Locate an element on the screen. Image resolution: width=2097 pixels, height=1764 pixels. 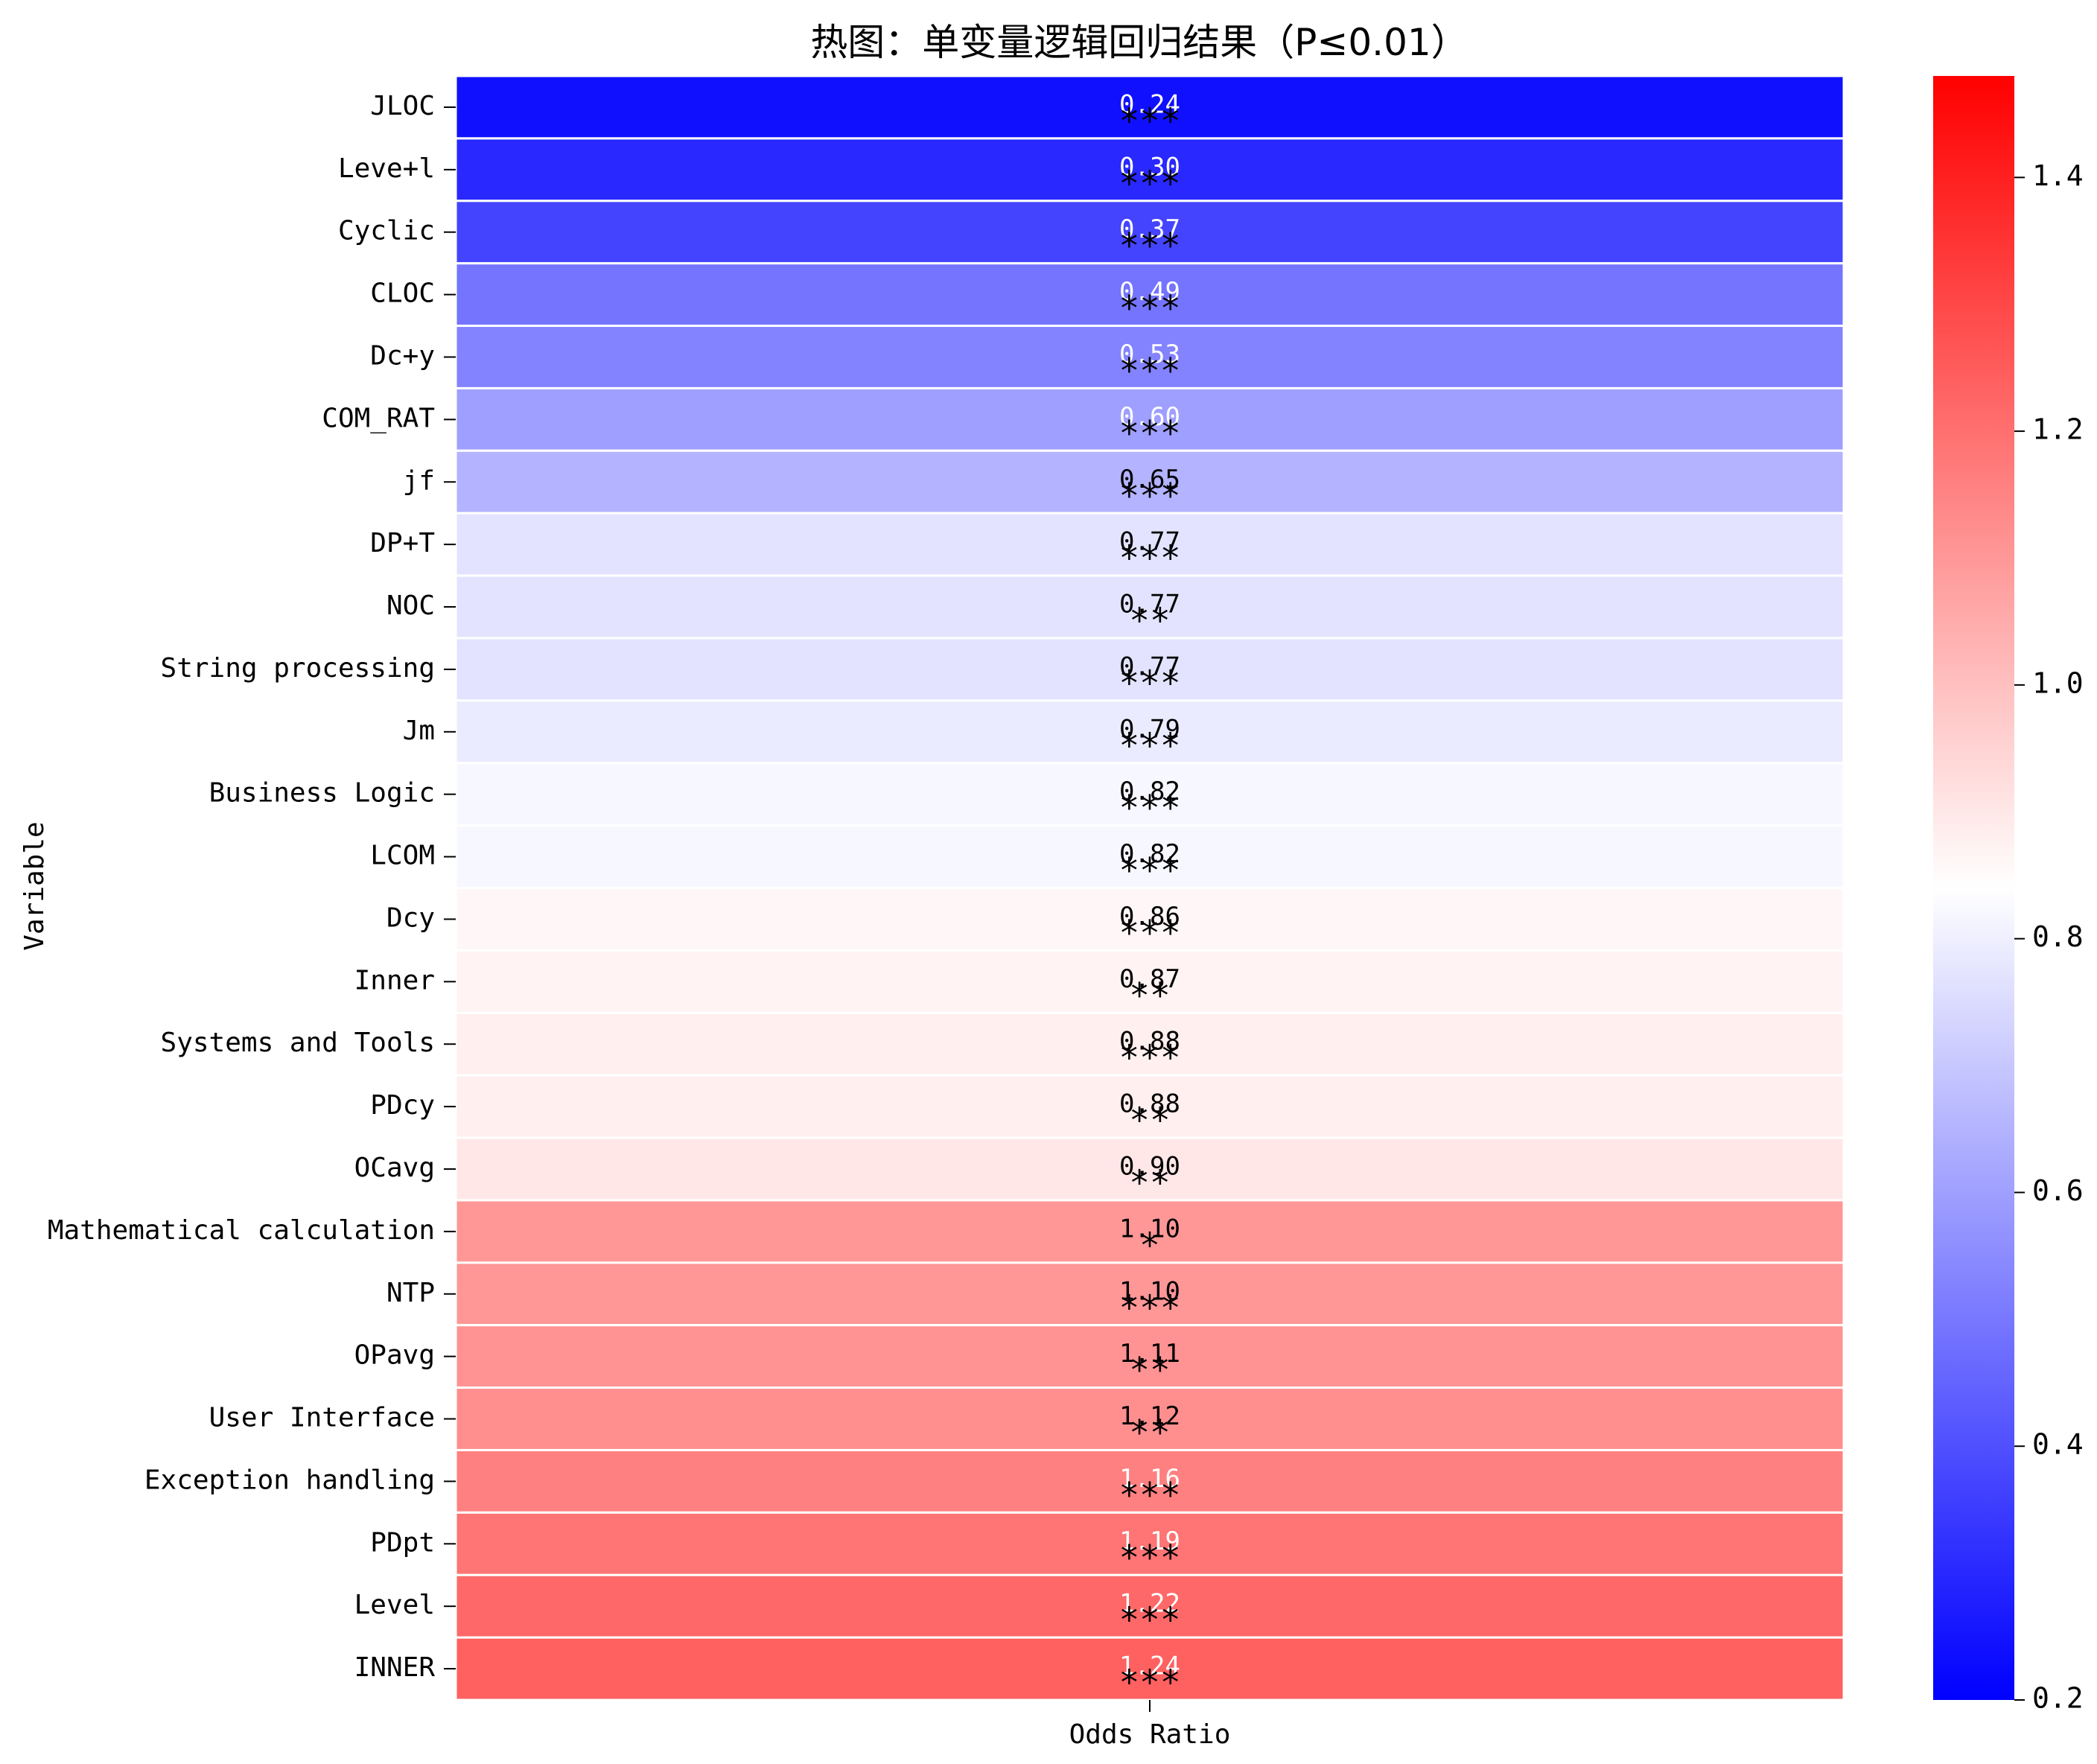
y-tick-label-systems-and-tools: Systems and Tools is located at coordinates (298, 1043).